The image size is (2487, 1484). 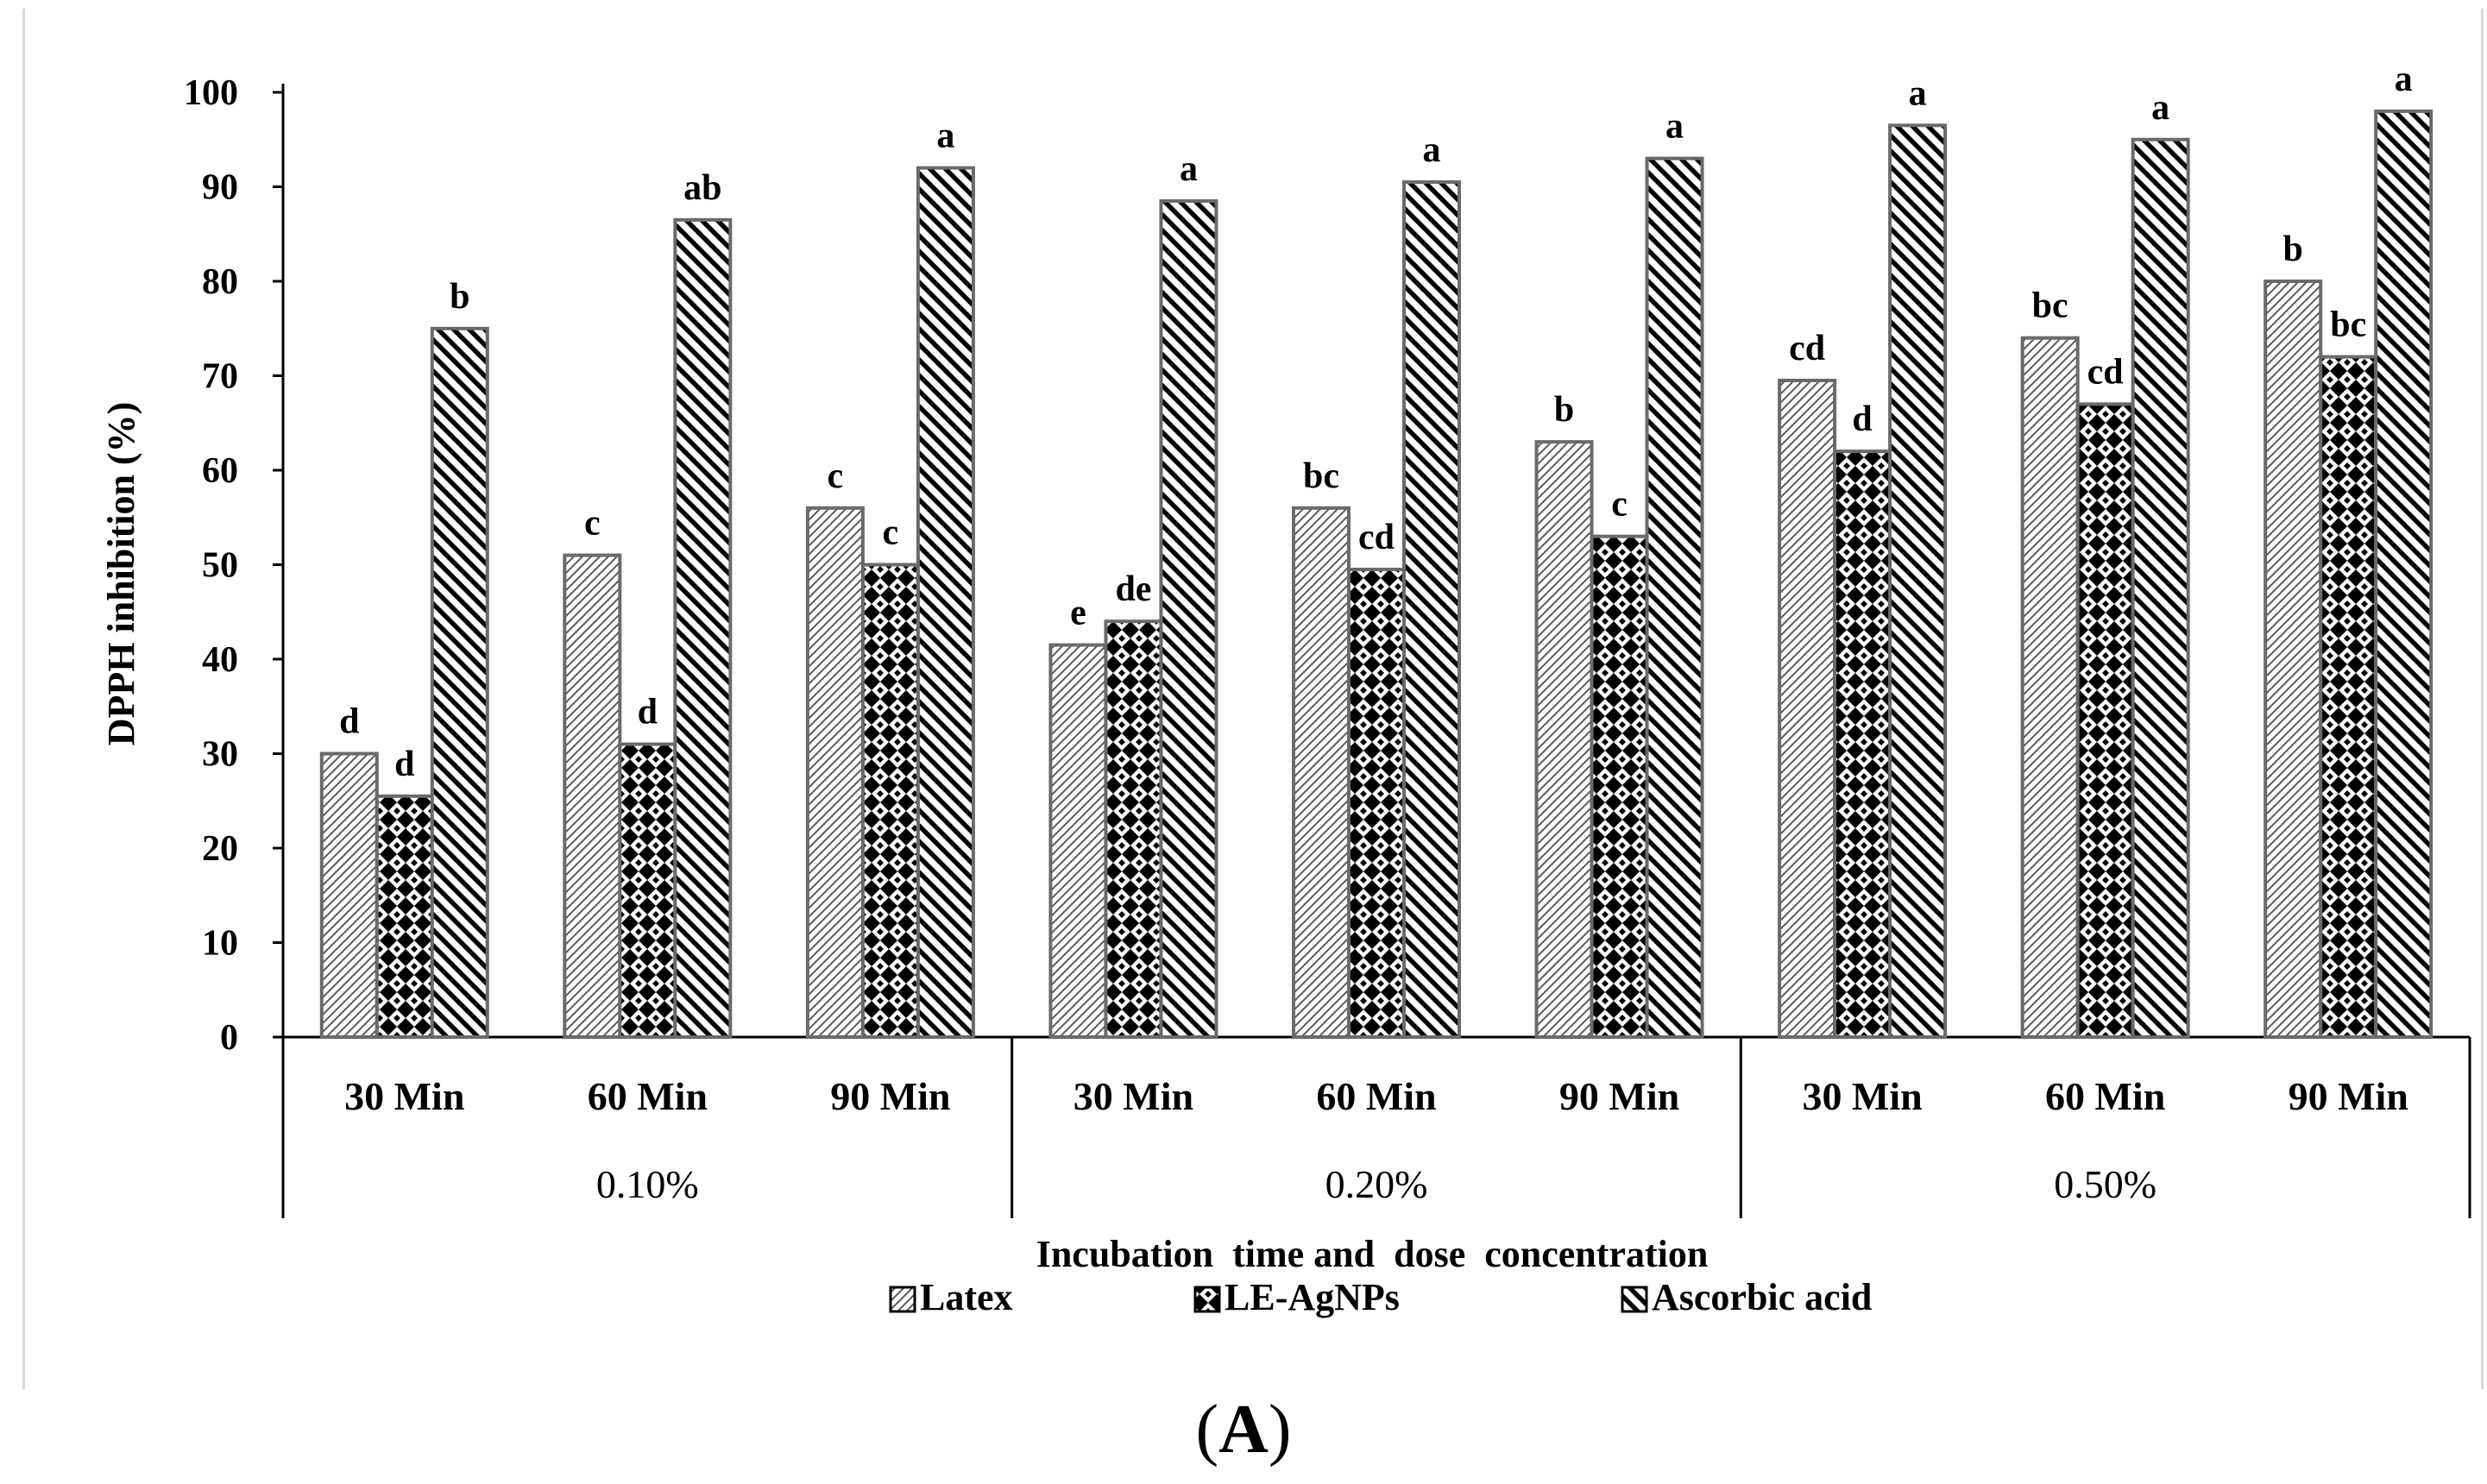 I want to click on y-tick-label: 100, so click(x=211, y=93).